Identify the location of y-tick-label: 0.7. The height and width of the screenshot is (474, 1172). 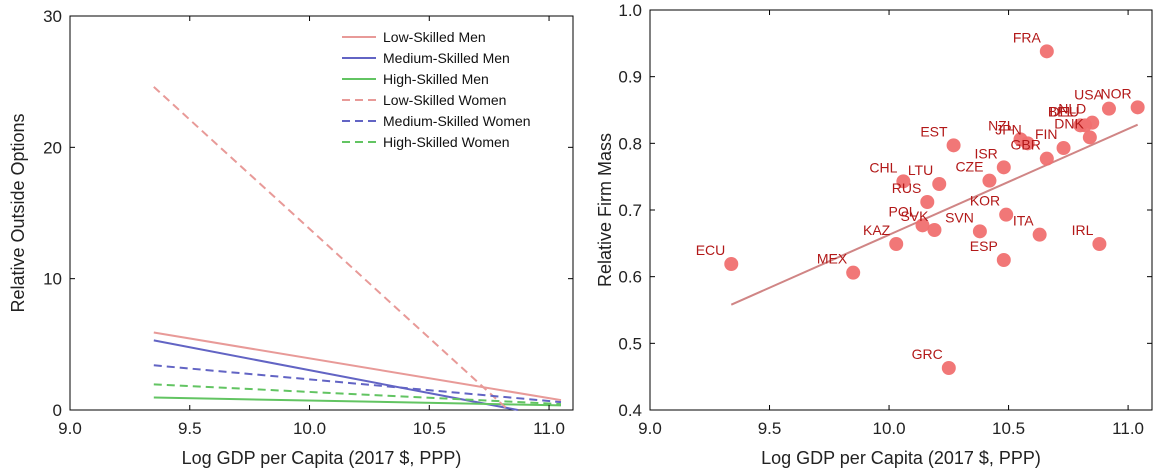
(630, 210).